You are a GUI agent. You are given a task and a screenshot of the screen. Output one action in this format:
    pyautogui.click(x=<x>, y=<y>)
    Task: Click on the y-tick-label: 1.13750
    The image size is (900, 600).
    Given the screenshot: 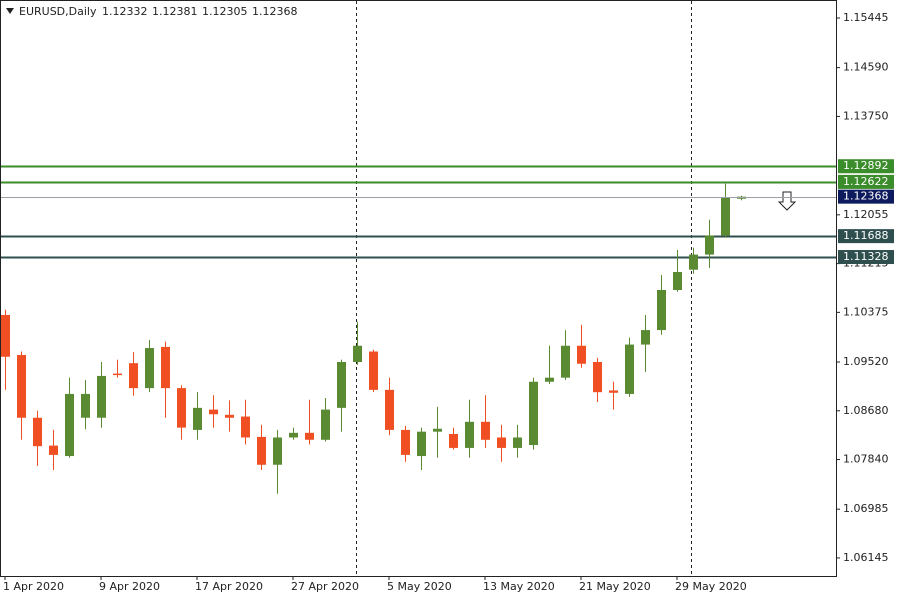 What is the action you would take?
    pyautogui.click(x=866, y=115)
    